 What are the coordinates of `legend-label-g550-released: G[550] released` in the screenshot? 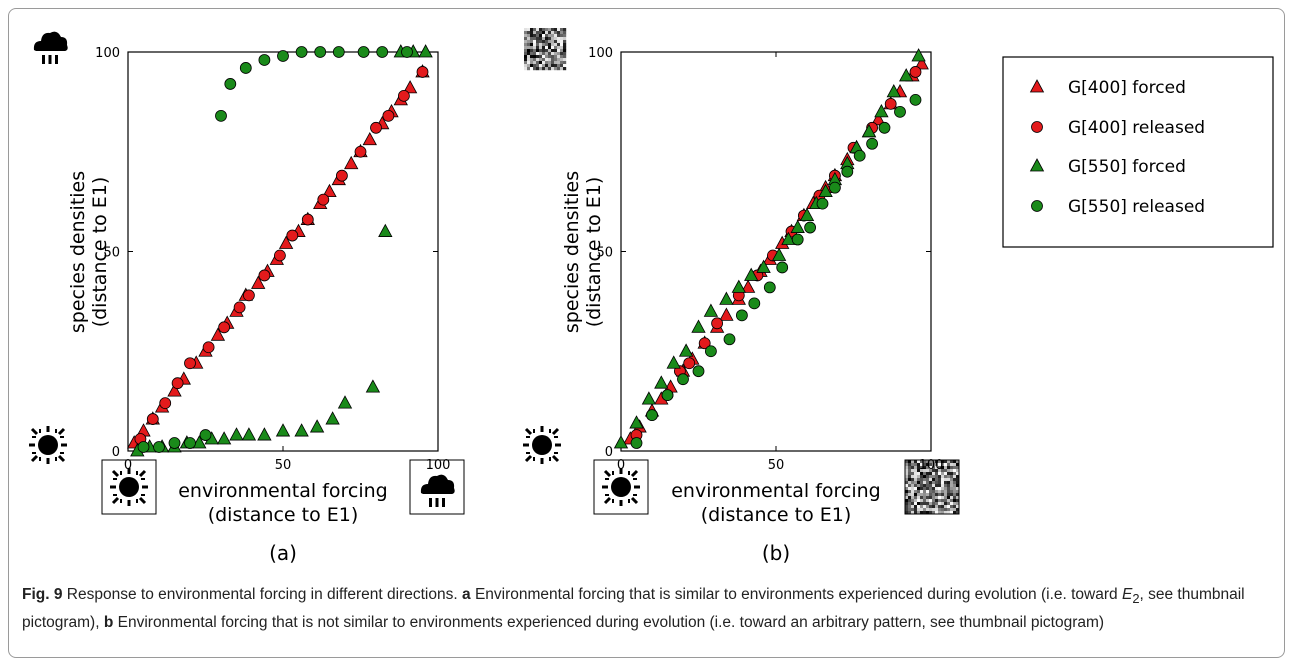 It's located at (1136, 207).